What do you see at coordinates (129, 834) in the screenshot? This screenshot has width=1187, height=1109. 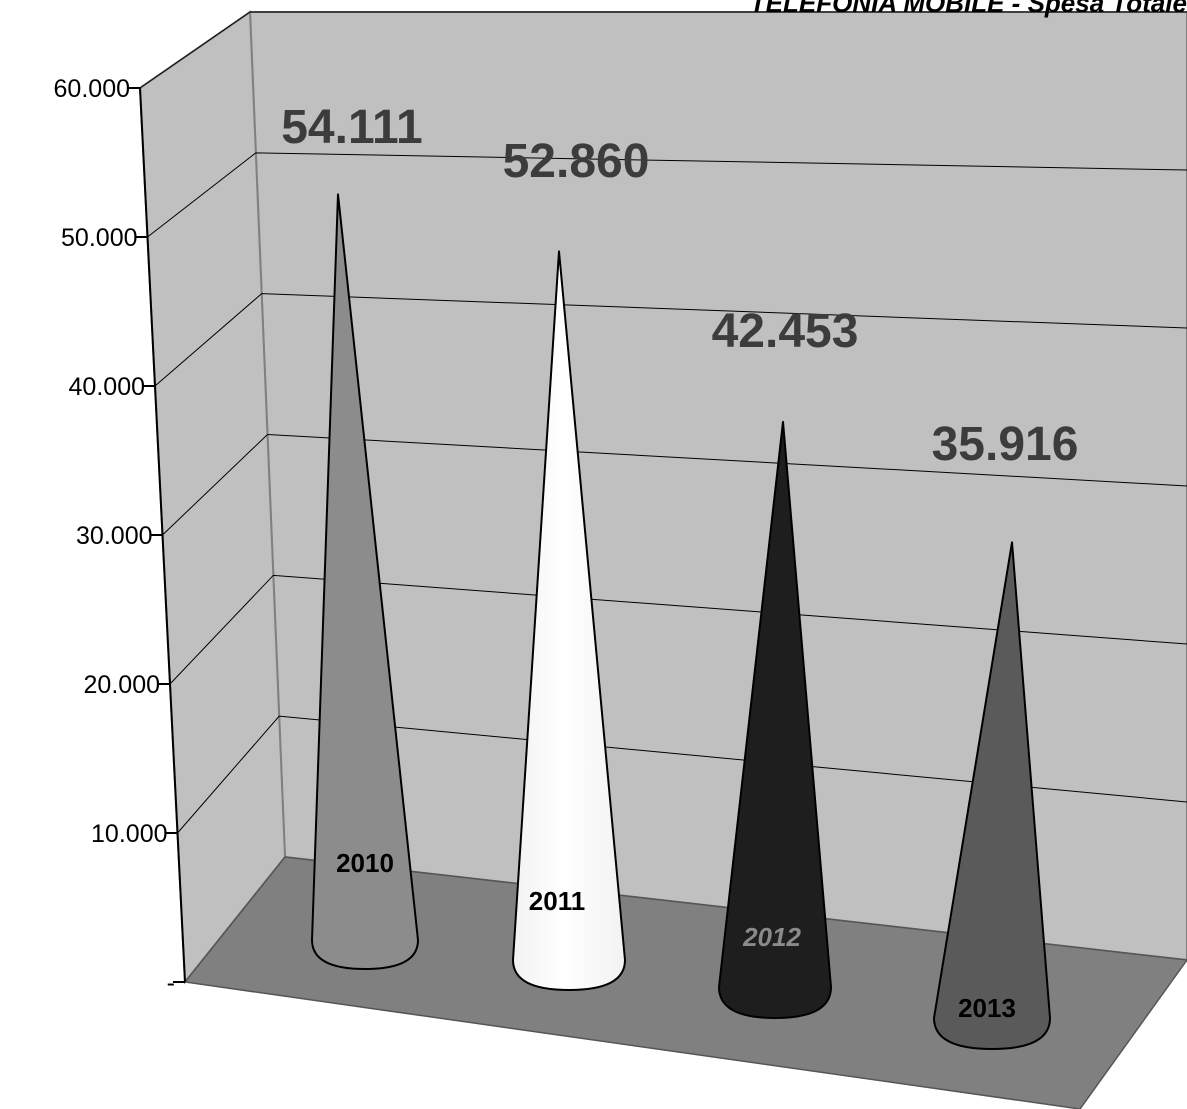 I see `y-tick-label: 10.000` at bounding box center [129, 834].